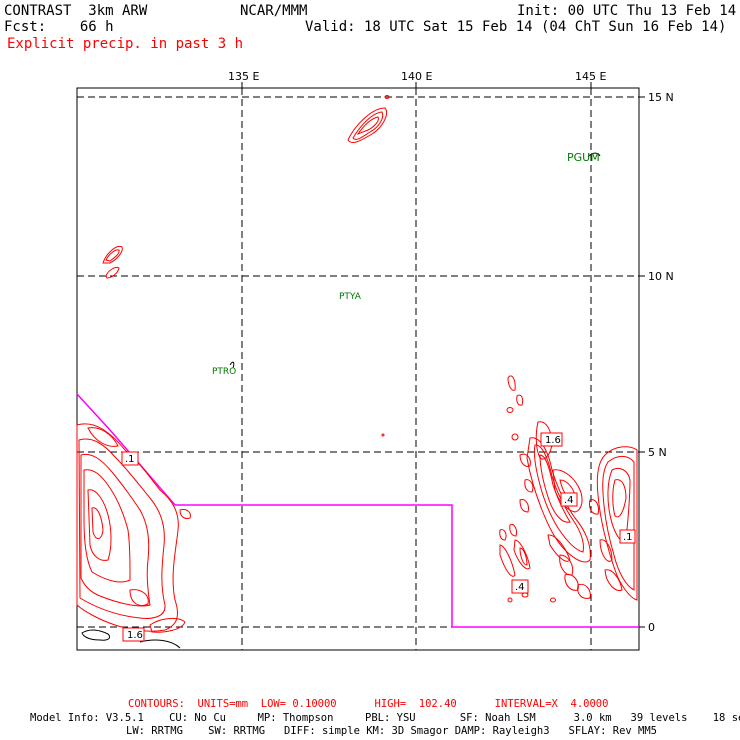  What do you see at coordinates (125, 44) in the screenshot?
I see `field-title: Explicit precip. in past 3 h` at bounding box center [125, 44].